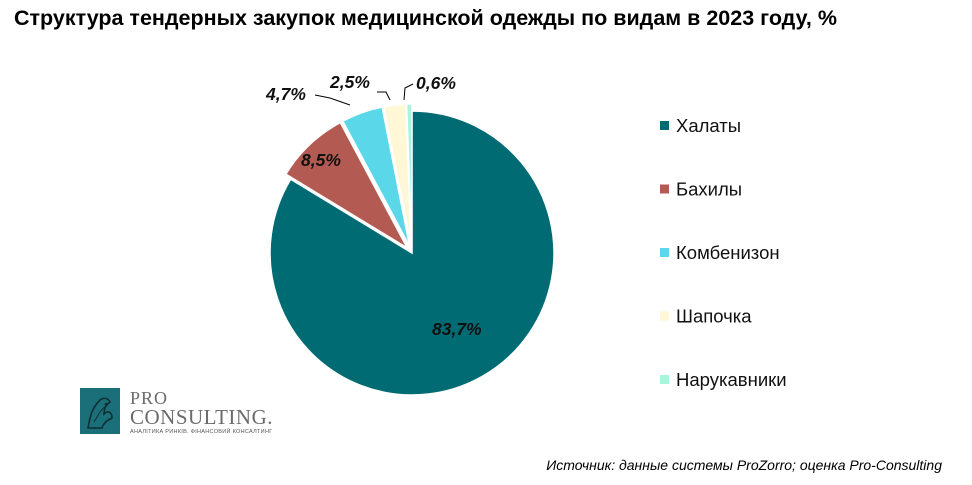 The height and width of the screenshot is (485, 972). Describe the element at coordinates (349, 82) in the screenshot. I see `data-label-4: 2,5%` at that location.